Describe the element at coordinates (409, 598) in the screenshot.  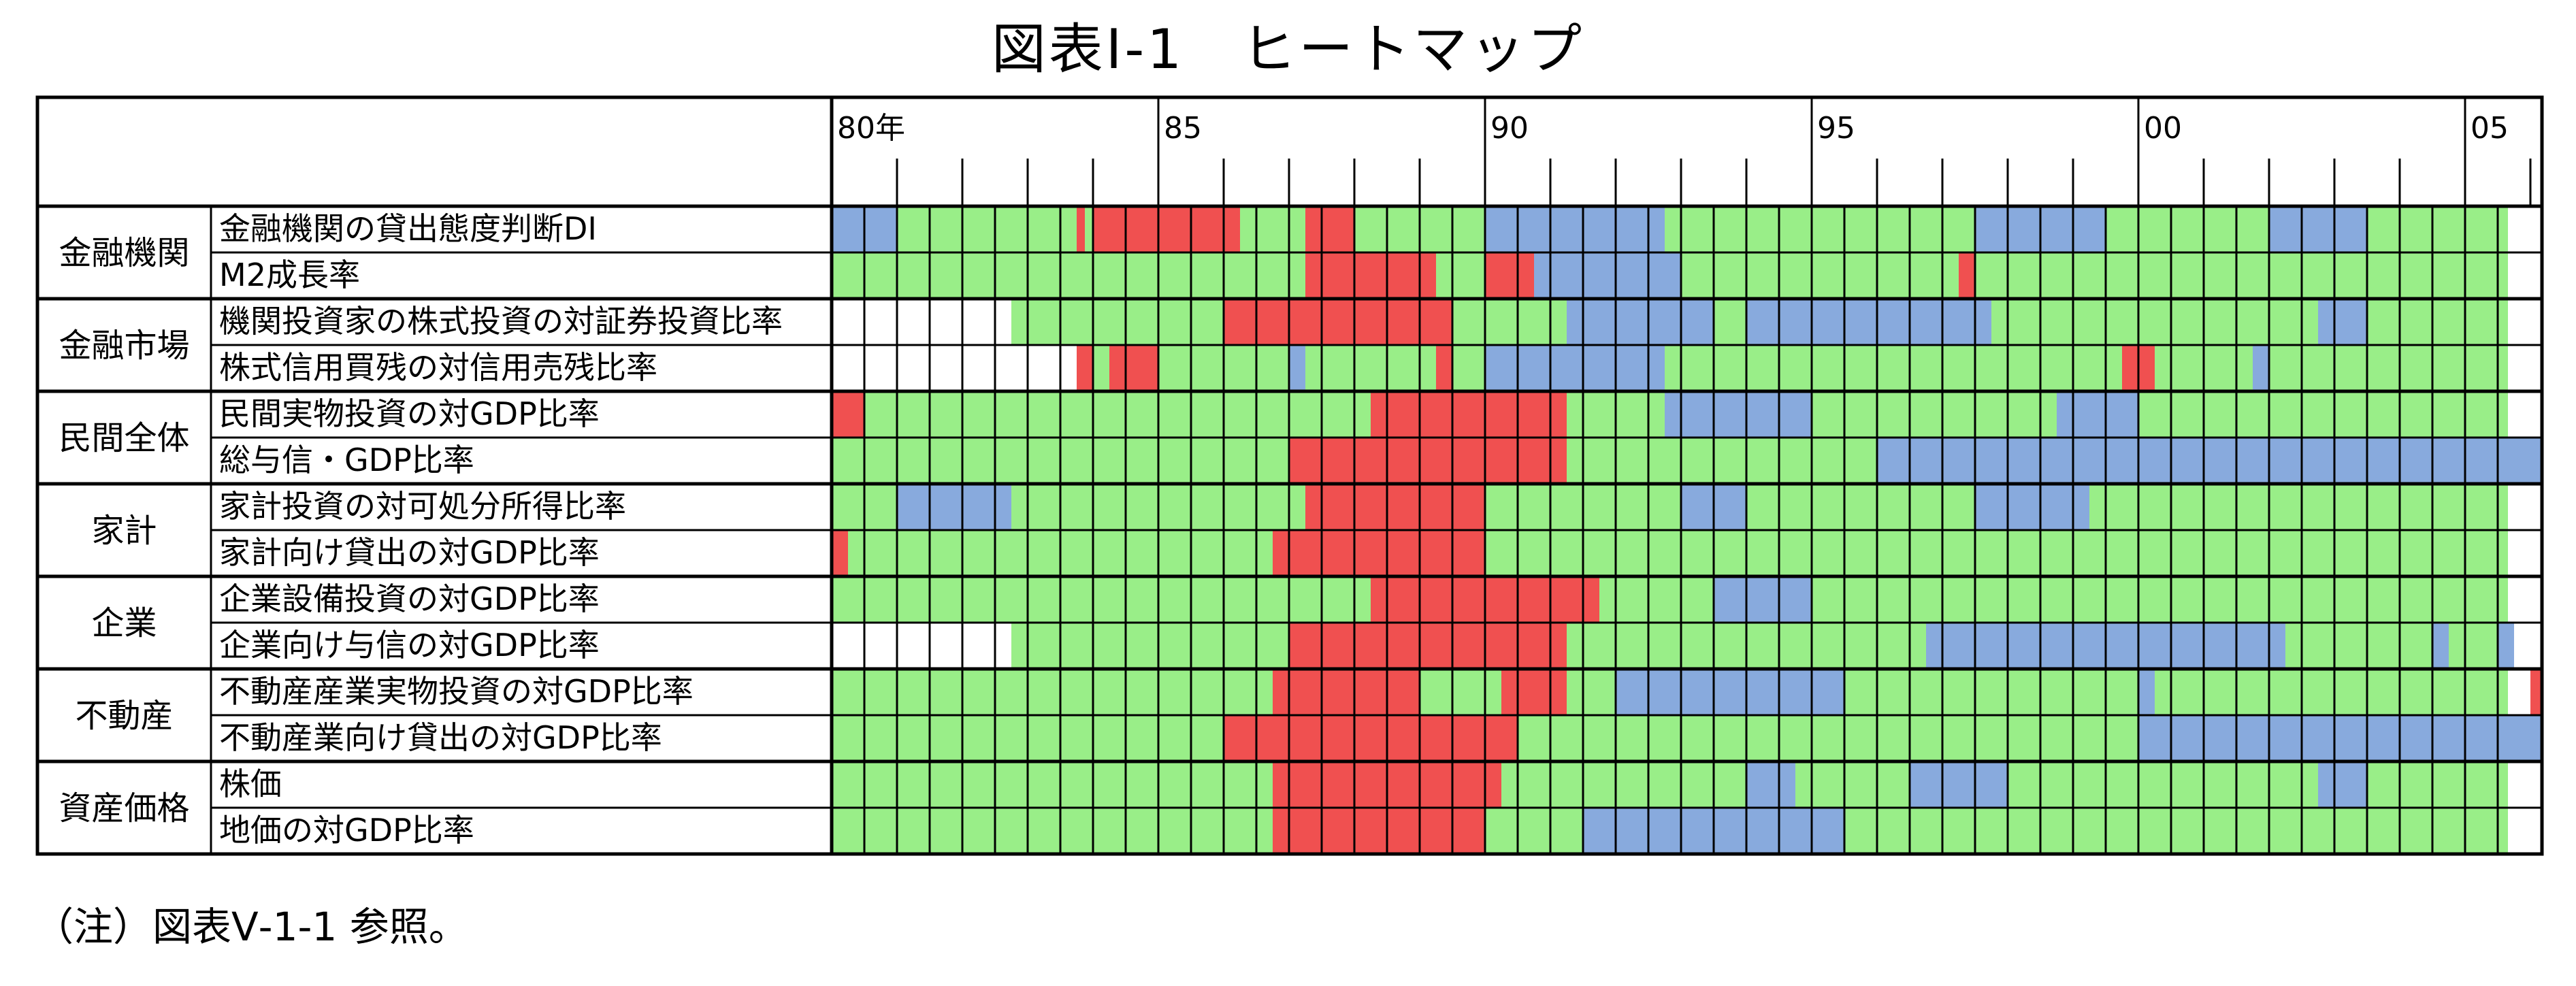
I see `row-label: 企業設備投資の対GDP比率` at that location.